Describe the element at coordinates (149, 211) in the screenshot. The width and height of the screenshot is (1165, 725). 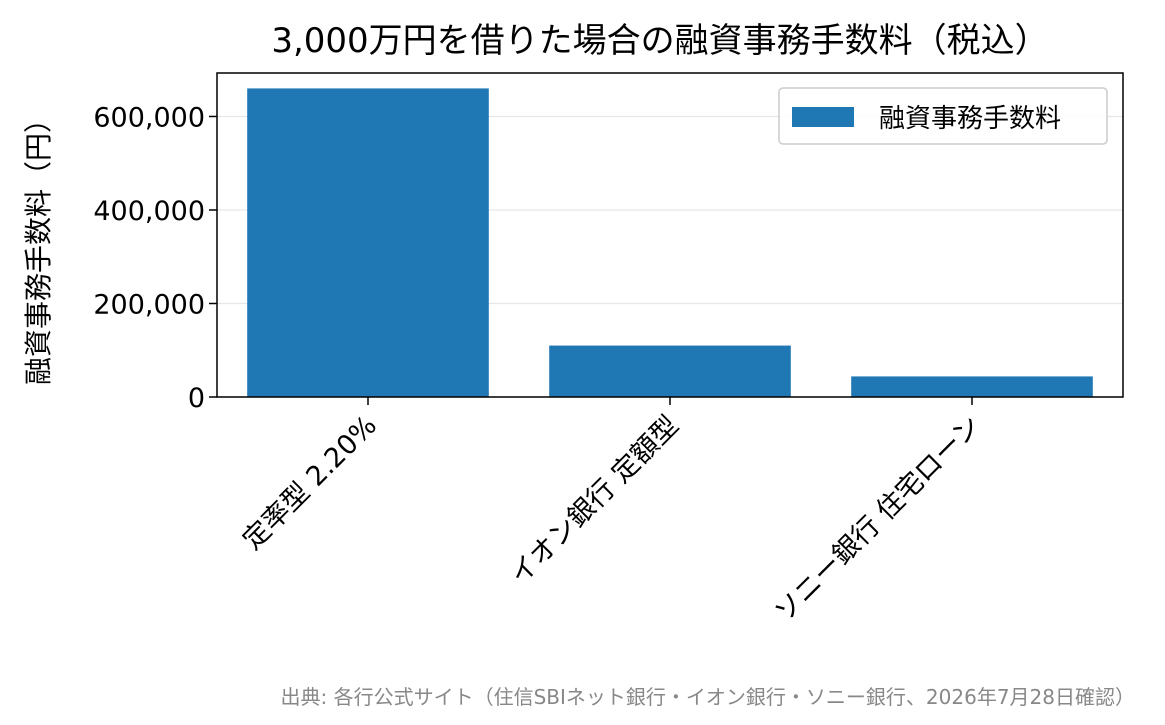
I see `y-tick-label: 400,000` at that location.